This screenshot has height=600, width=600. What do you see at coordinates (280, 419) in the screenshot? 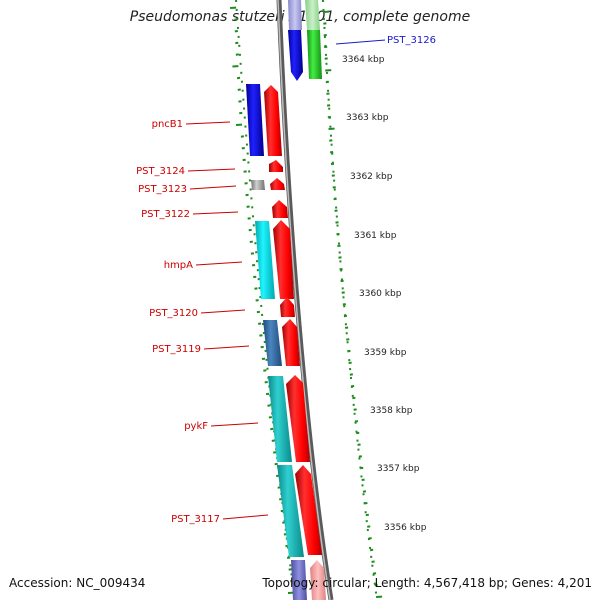
I see `gene-block-pykF` at bounding box center [280, 419].